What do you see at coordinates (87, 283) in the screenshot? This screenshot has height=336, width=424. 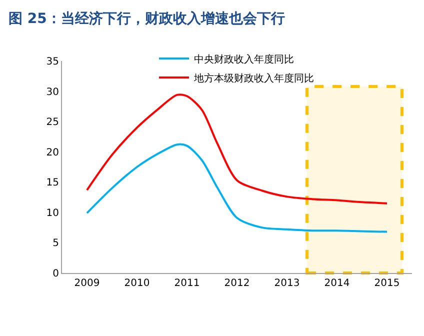 I see `x-tick-label: 2009` at bounding box center [87, 283].